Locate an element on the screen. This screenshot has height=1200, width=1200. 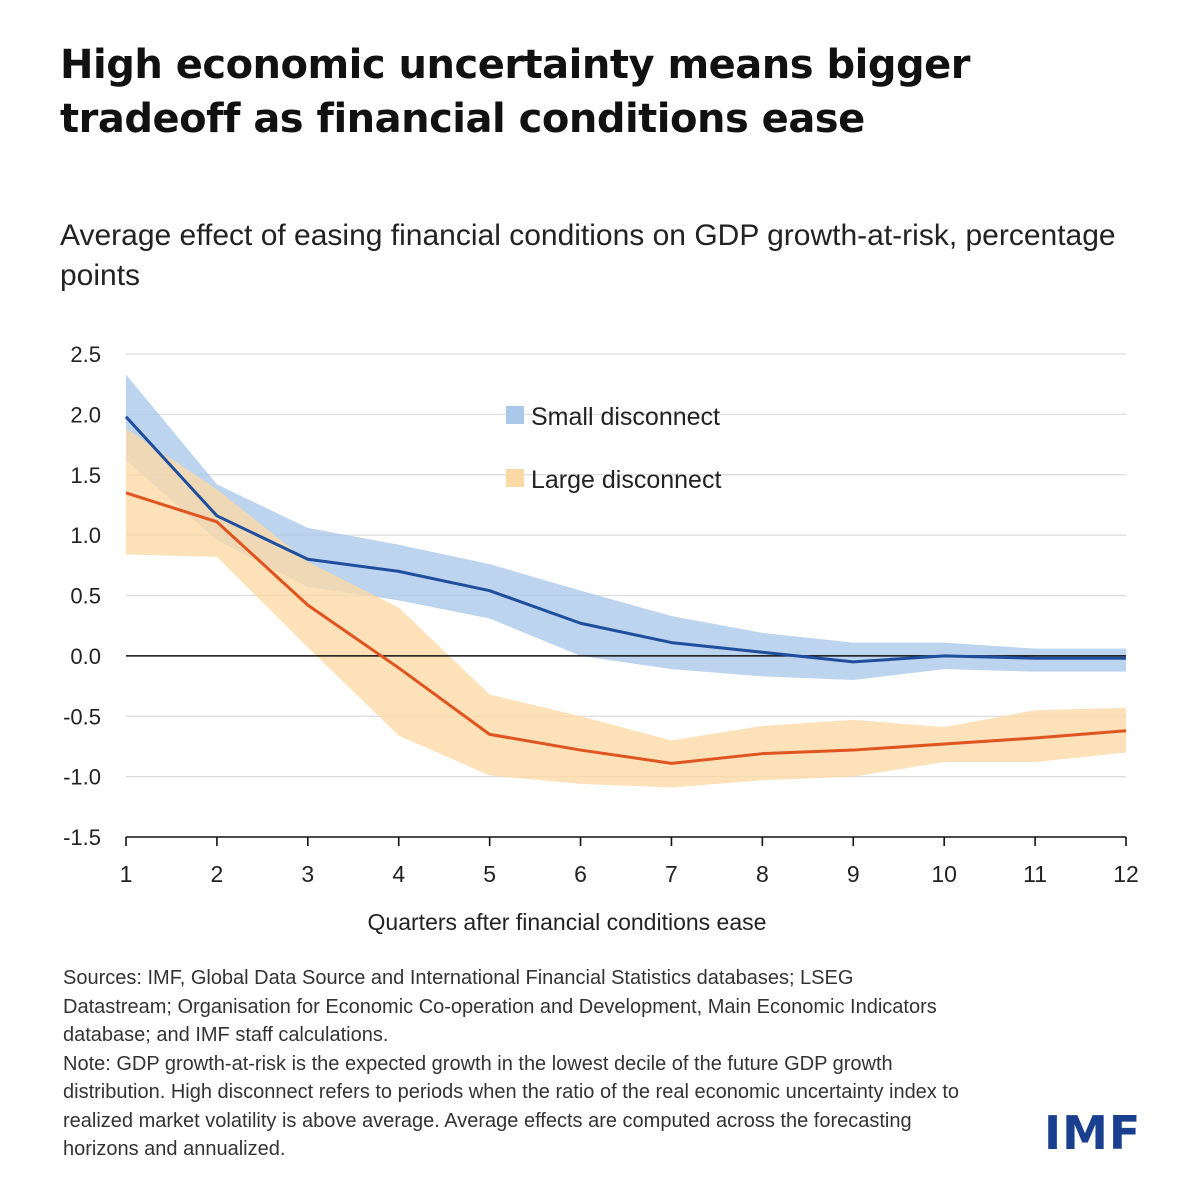
x-tick-label: 8 is located at coordinates (762, 874).